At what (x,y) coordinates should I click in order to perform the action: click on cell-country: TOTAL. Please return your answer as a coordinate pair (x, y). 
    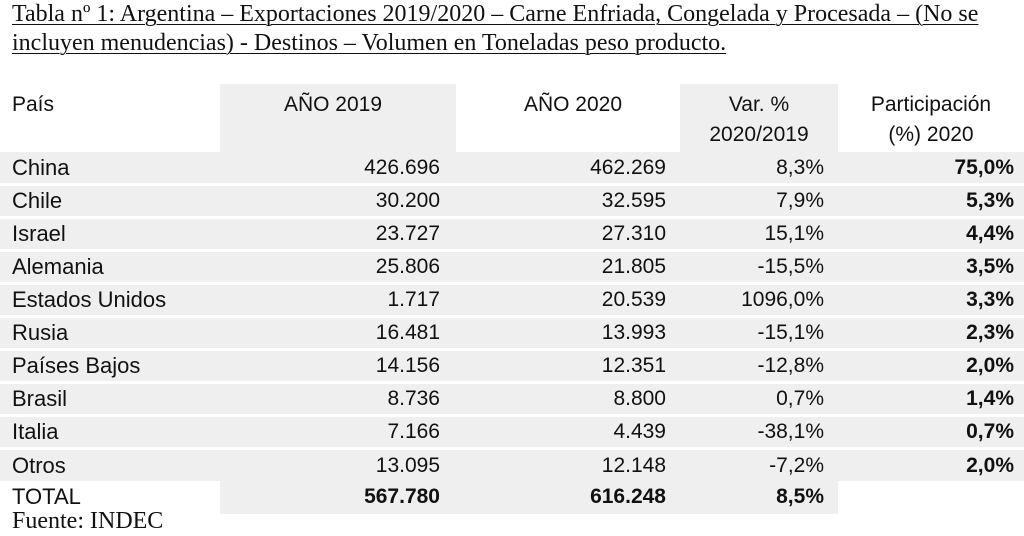
    Looking at the image, I should click on (46, 497).